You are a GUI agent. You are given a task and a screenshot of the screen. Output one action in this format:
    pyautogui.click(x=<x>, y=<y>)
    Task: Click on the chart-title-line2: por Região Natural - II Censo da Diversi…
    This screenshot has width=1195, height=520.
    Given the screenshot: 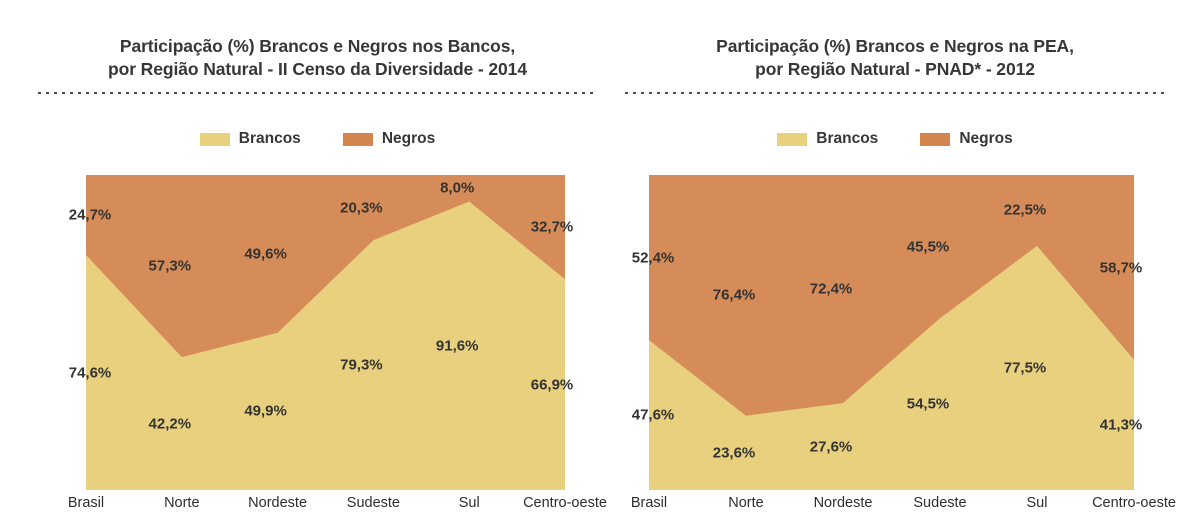 What is the action you would take?
    pyautogui.click(x=317, y=69)
    